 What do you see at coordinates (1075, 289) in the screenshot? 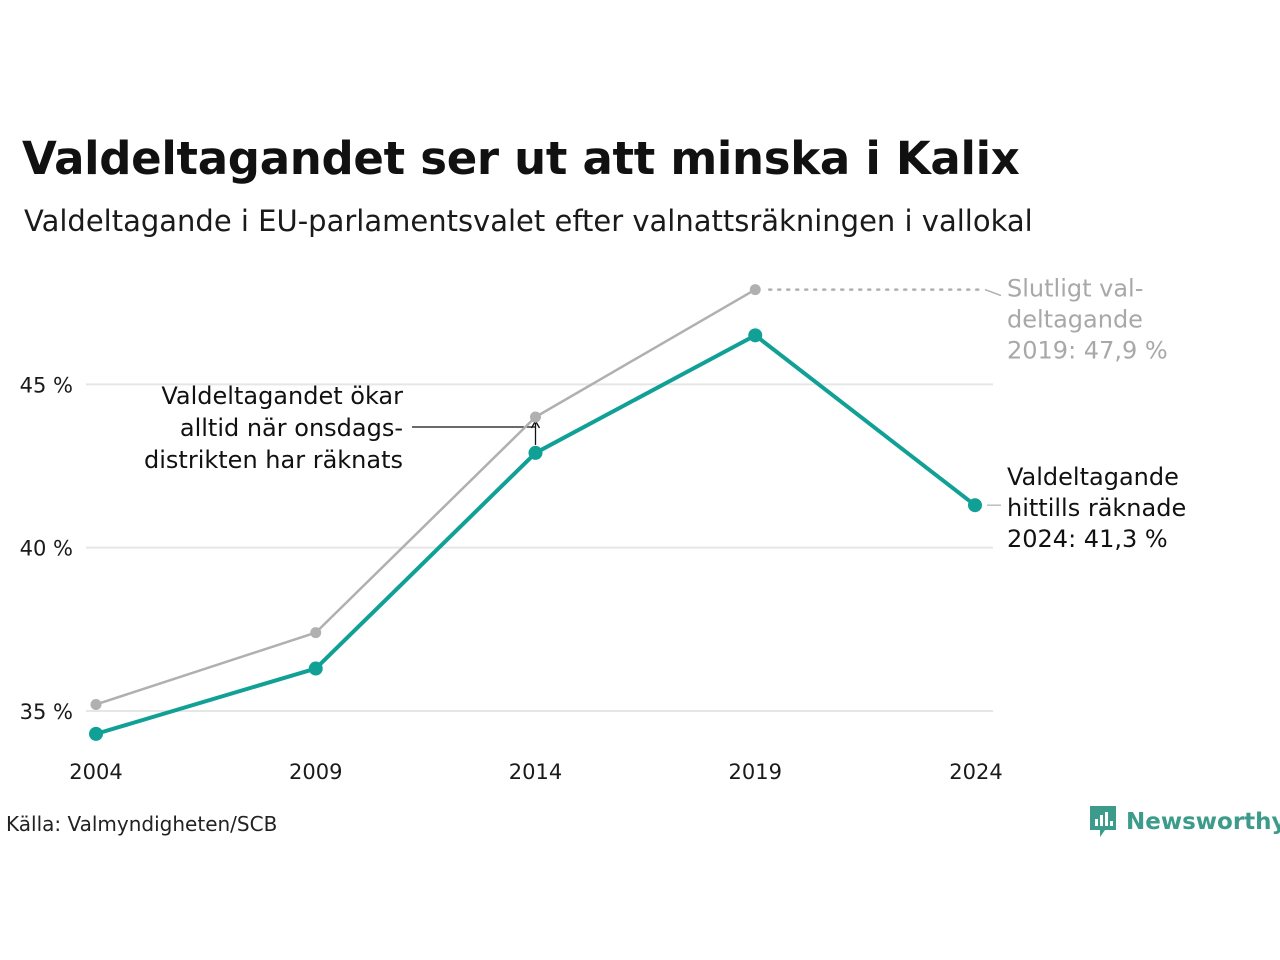
I see `annotation-final-2019-line-0: Slutligt val-` at bounding box center [1075, 289].